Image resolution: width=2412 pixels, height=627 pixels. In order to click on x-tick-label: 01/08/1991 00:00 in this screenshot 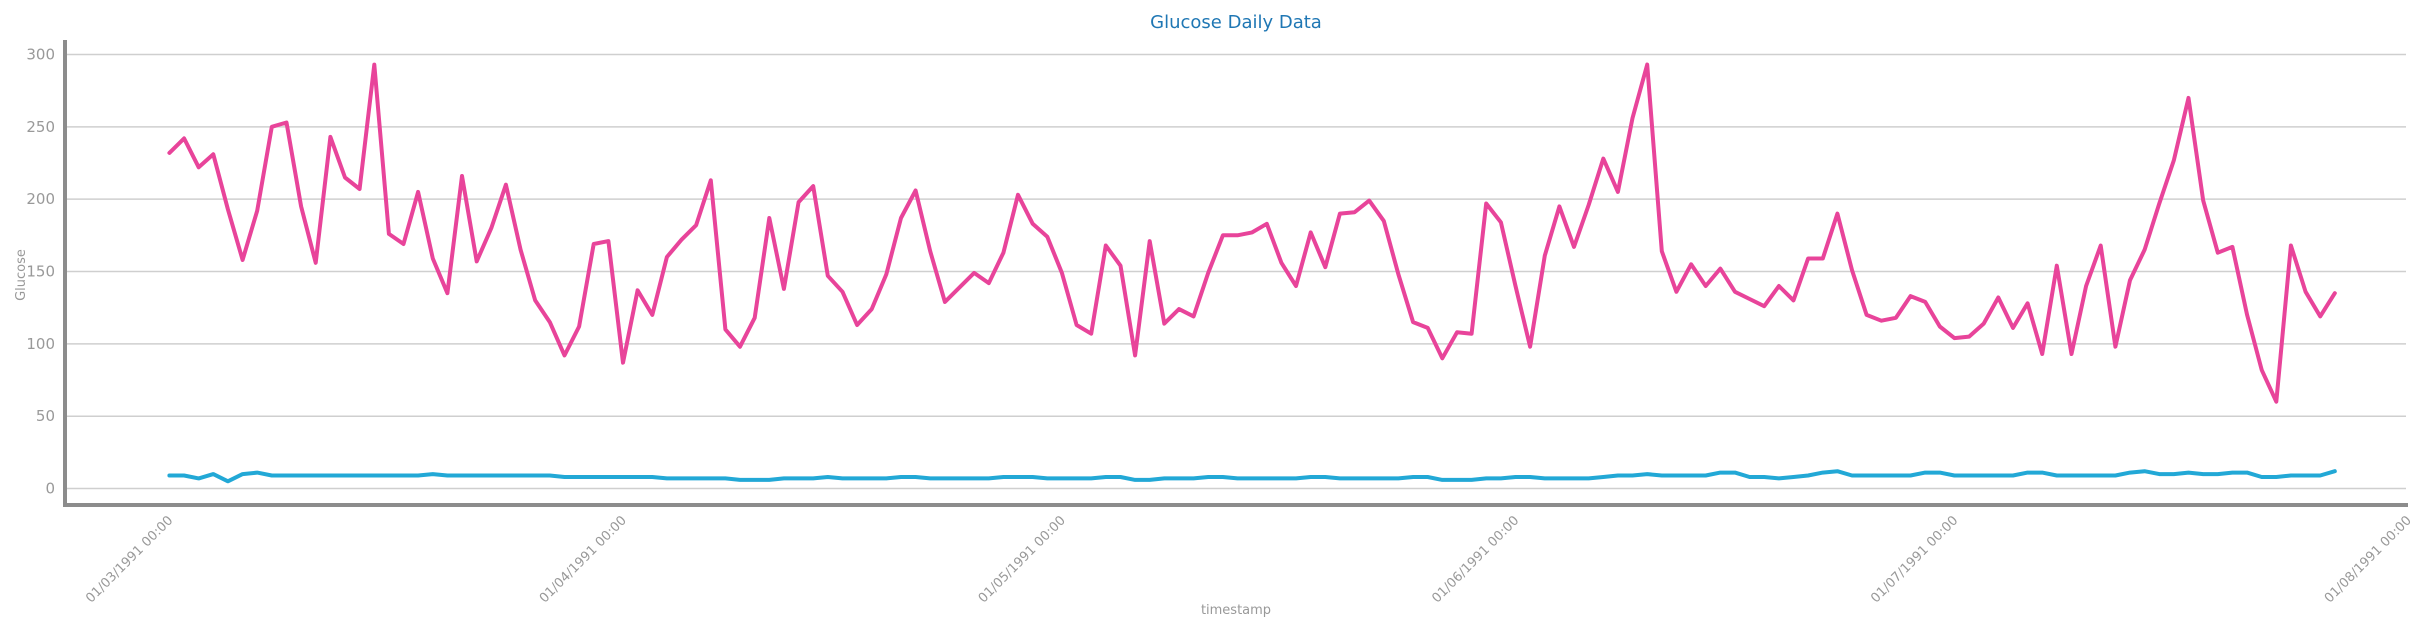, I will do `click(2367, 559)`.